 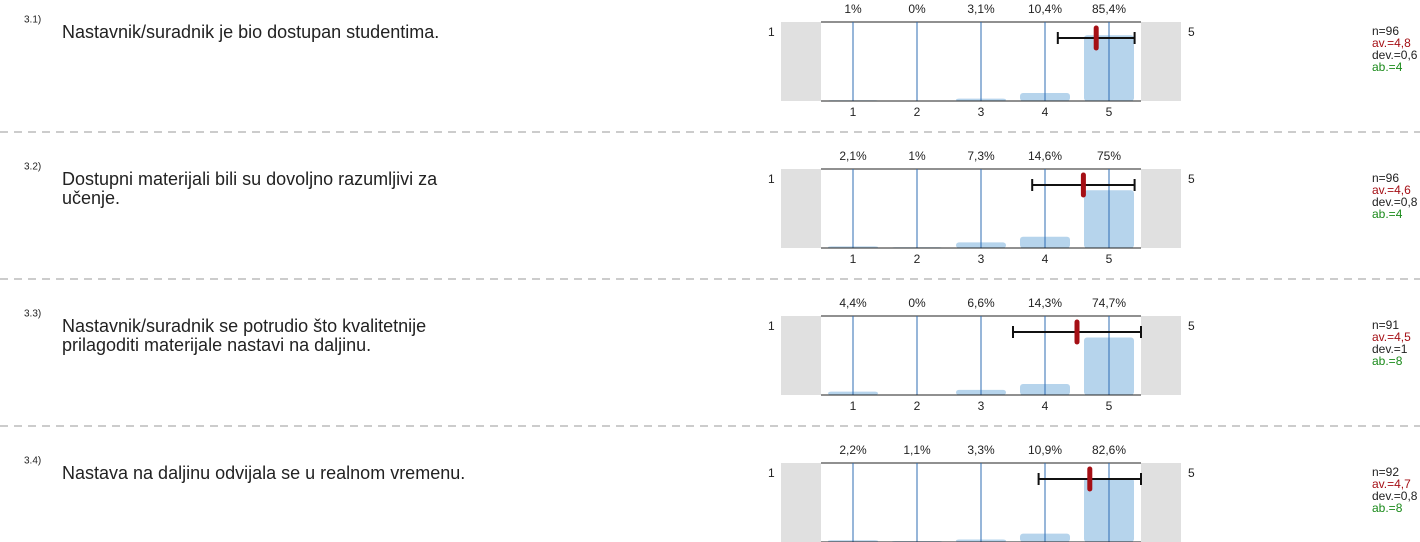 I want to click on item-number: 3.2), so click(x=32, y=167).